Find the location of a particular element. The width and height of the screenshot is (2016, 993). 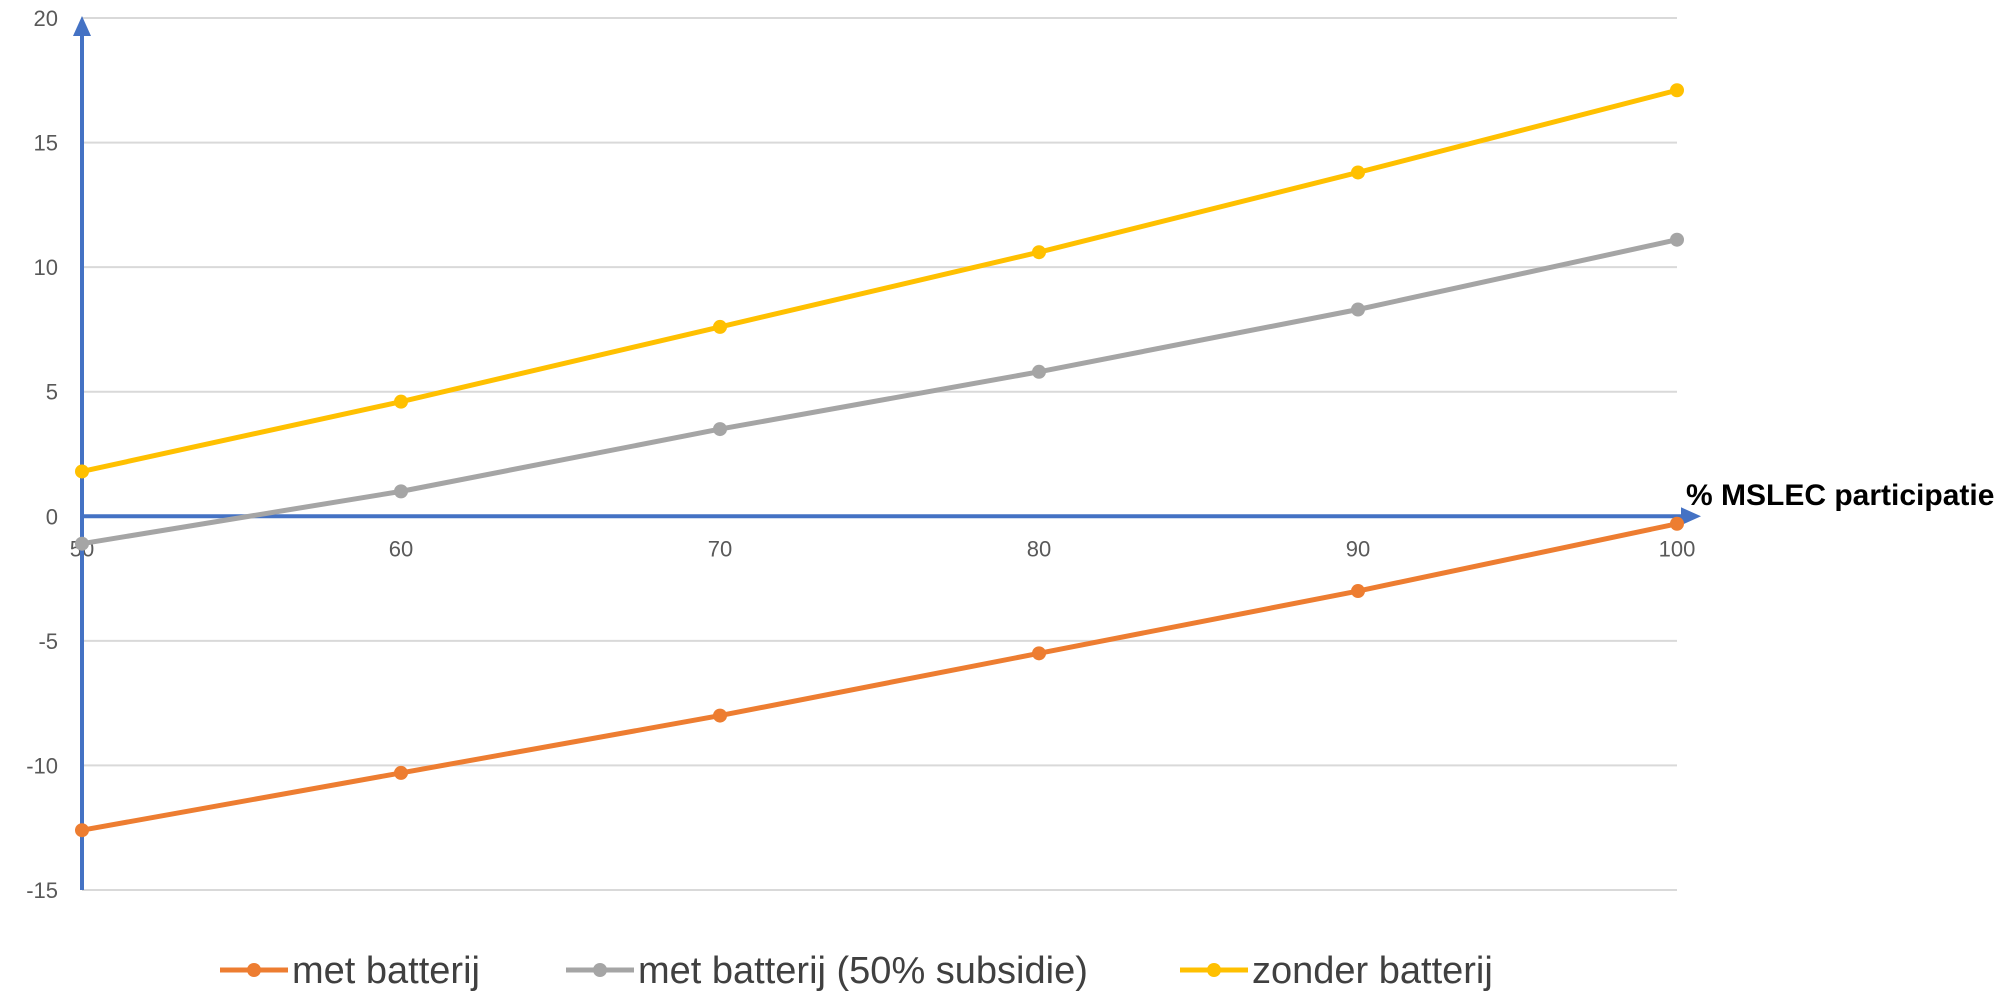

y-tick-label: 10 is located at coordinates (46, 267).